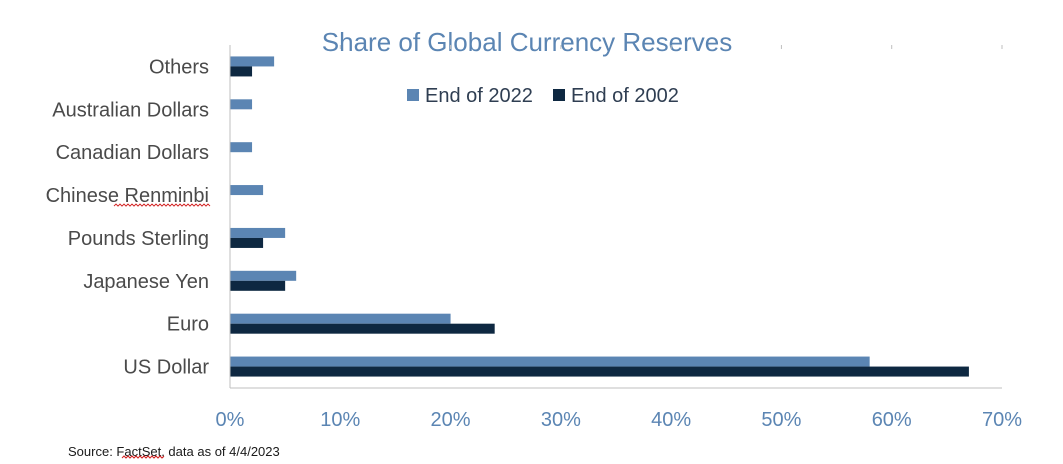  What do you see at coordinates (527, 42) in the screenshot?
I see `chart-title: Share of Global Currency Reserves` at bounding box center [527, 42].